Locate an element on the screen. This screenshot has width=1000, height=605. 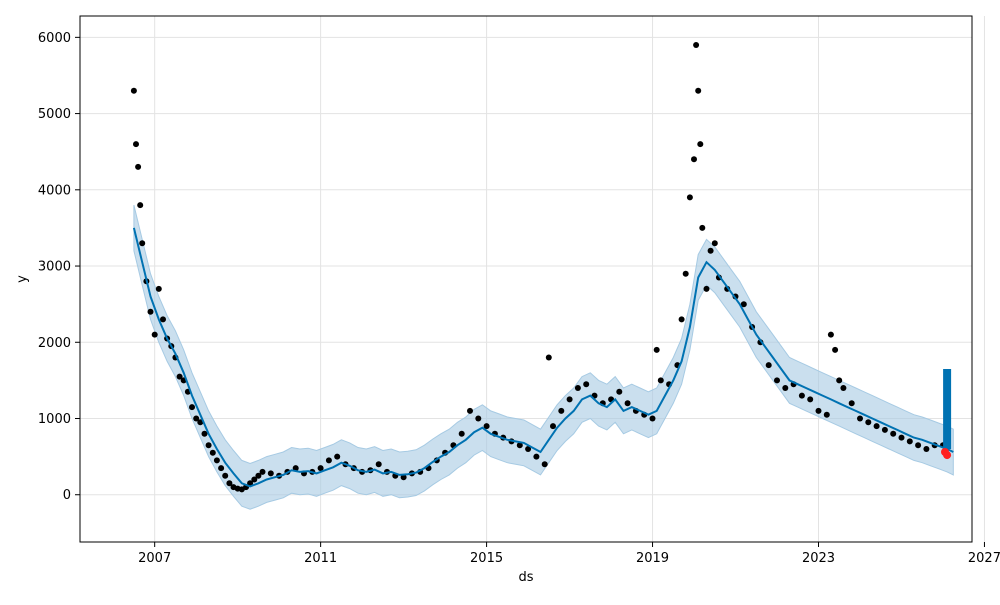
y-tick-label: 1000 is located at coordinates (54, 419).